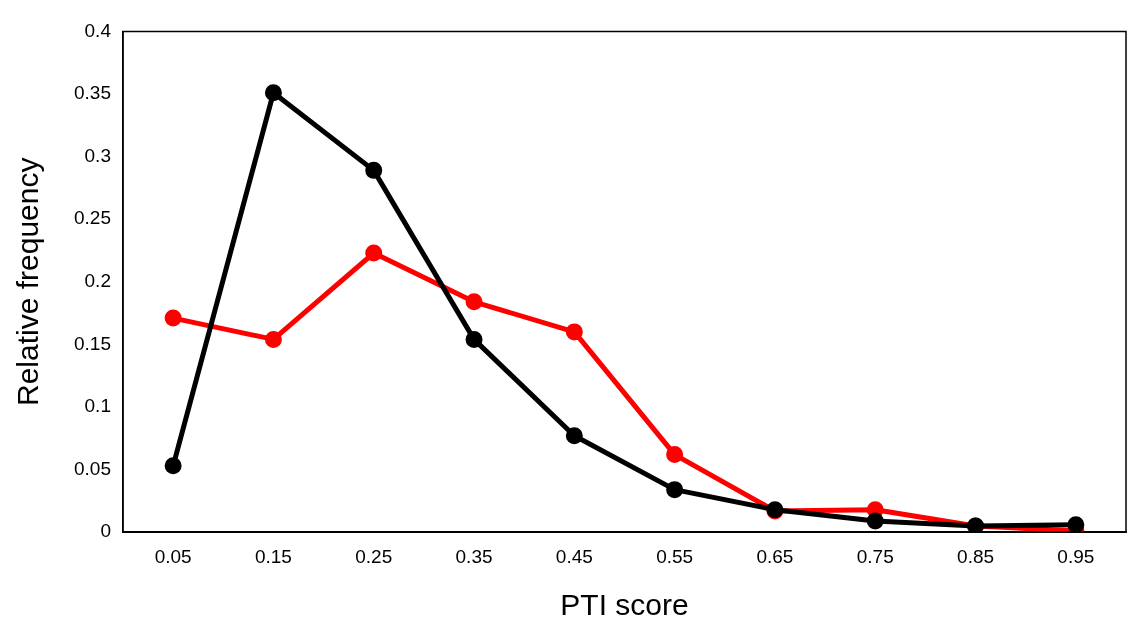 This screenshot has width=1145, height=637. I want to click on y-tick-label: 0.15, so click(92, 343).